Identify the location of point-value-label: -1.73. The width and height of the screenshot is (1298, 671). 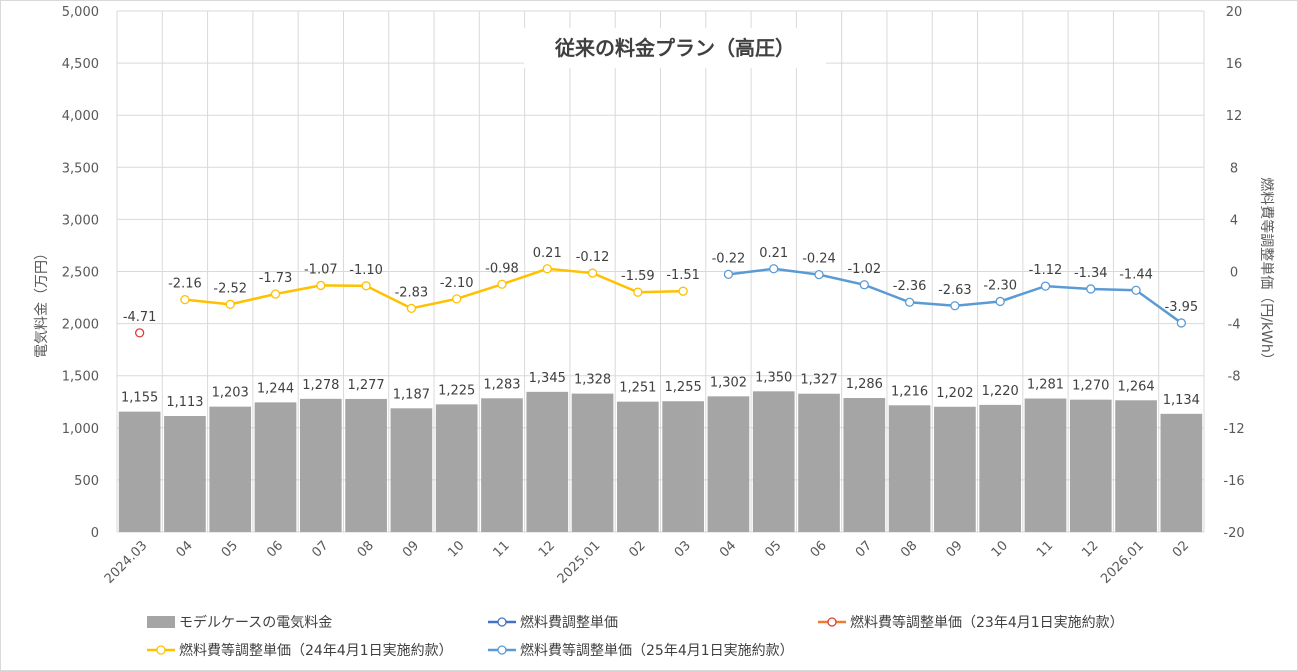
(276, 278).